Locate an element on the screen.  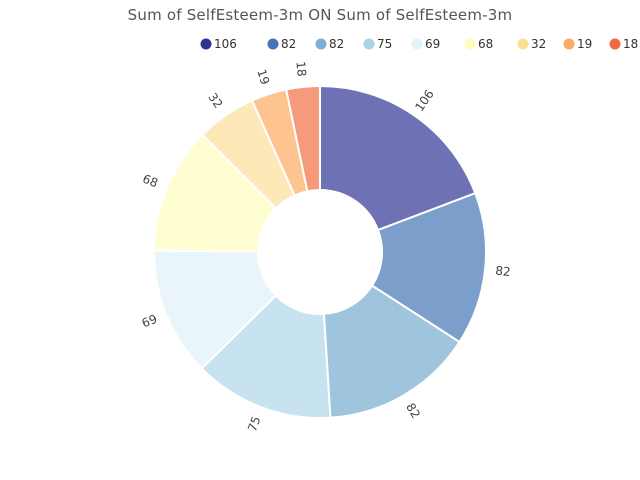
legend-label: 69 is located at coordinates (432, 44).